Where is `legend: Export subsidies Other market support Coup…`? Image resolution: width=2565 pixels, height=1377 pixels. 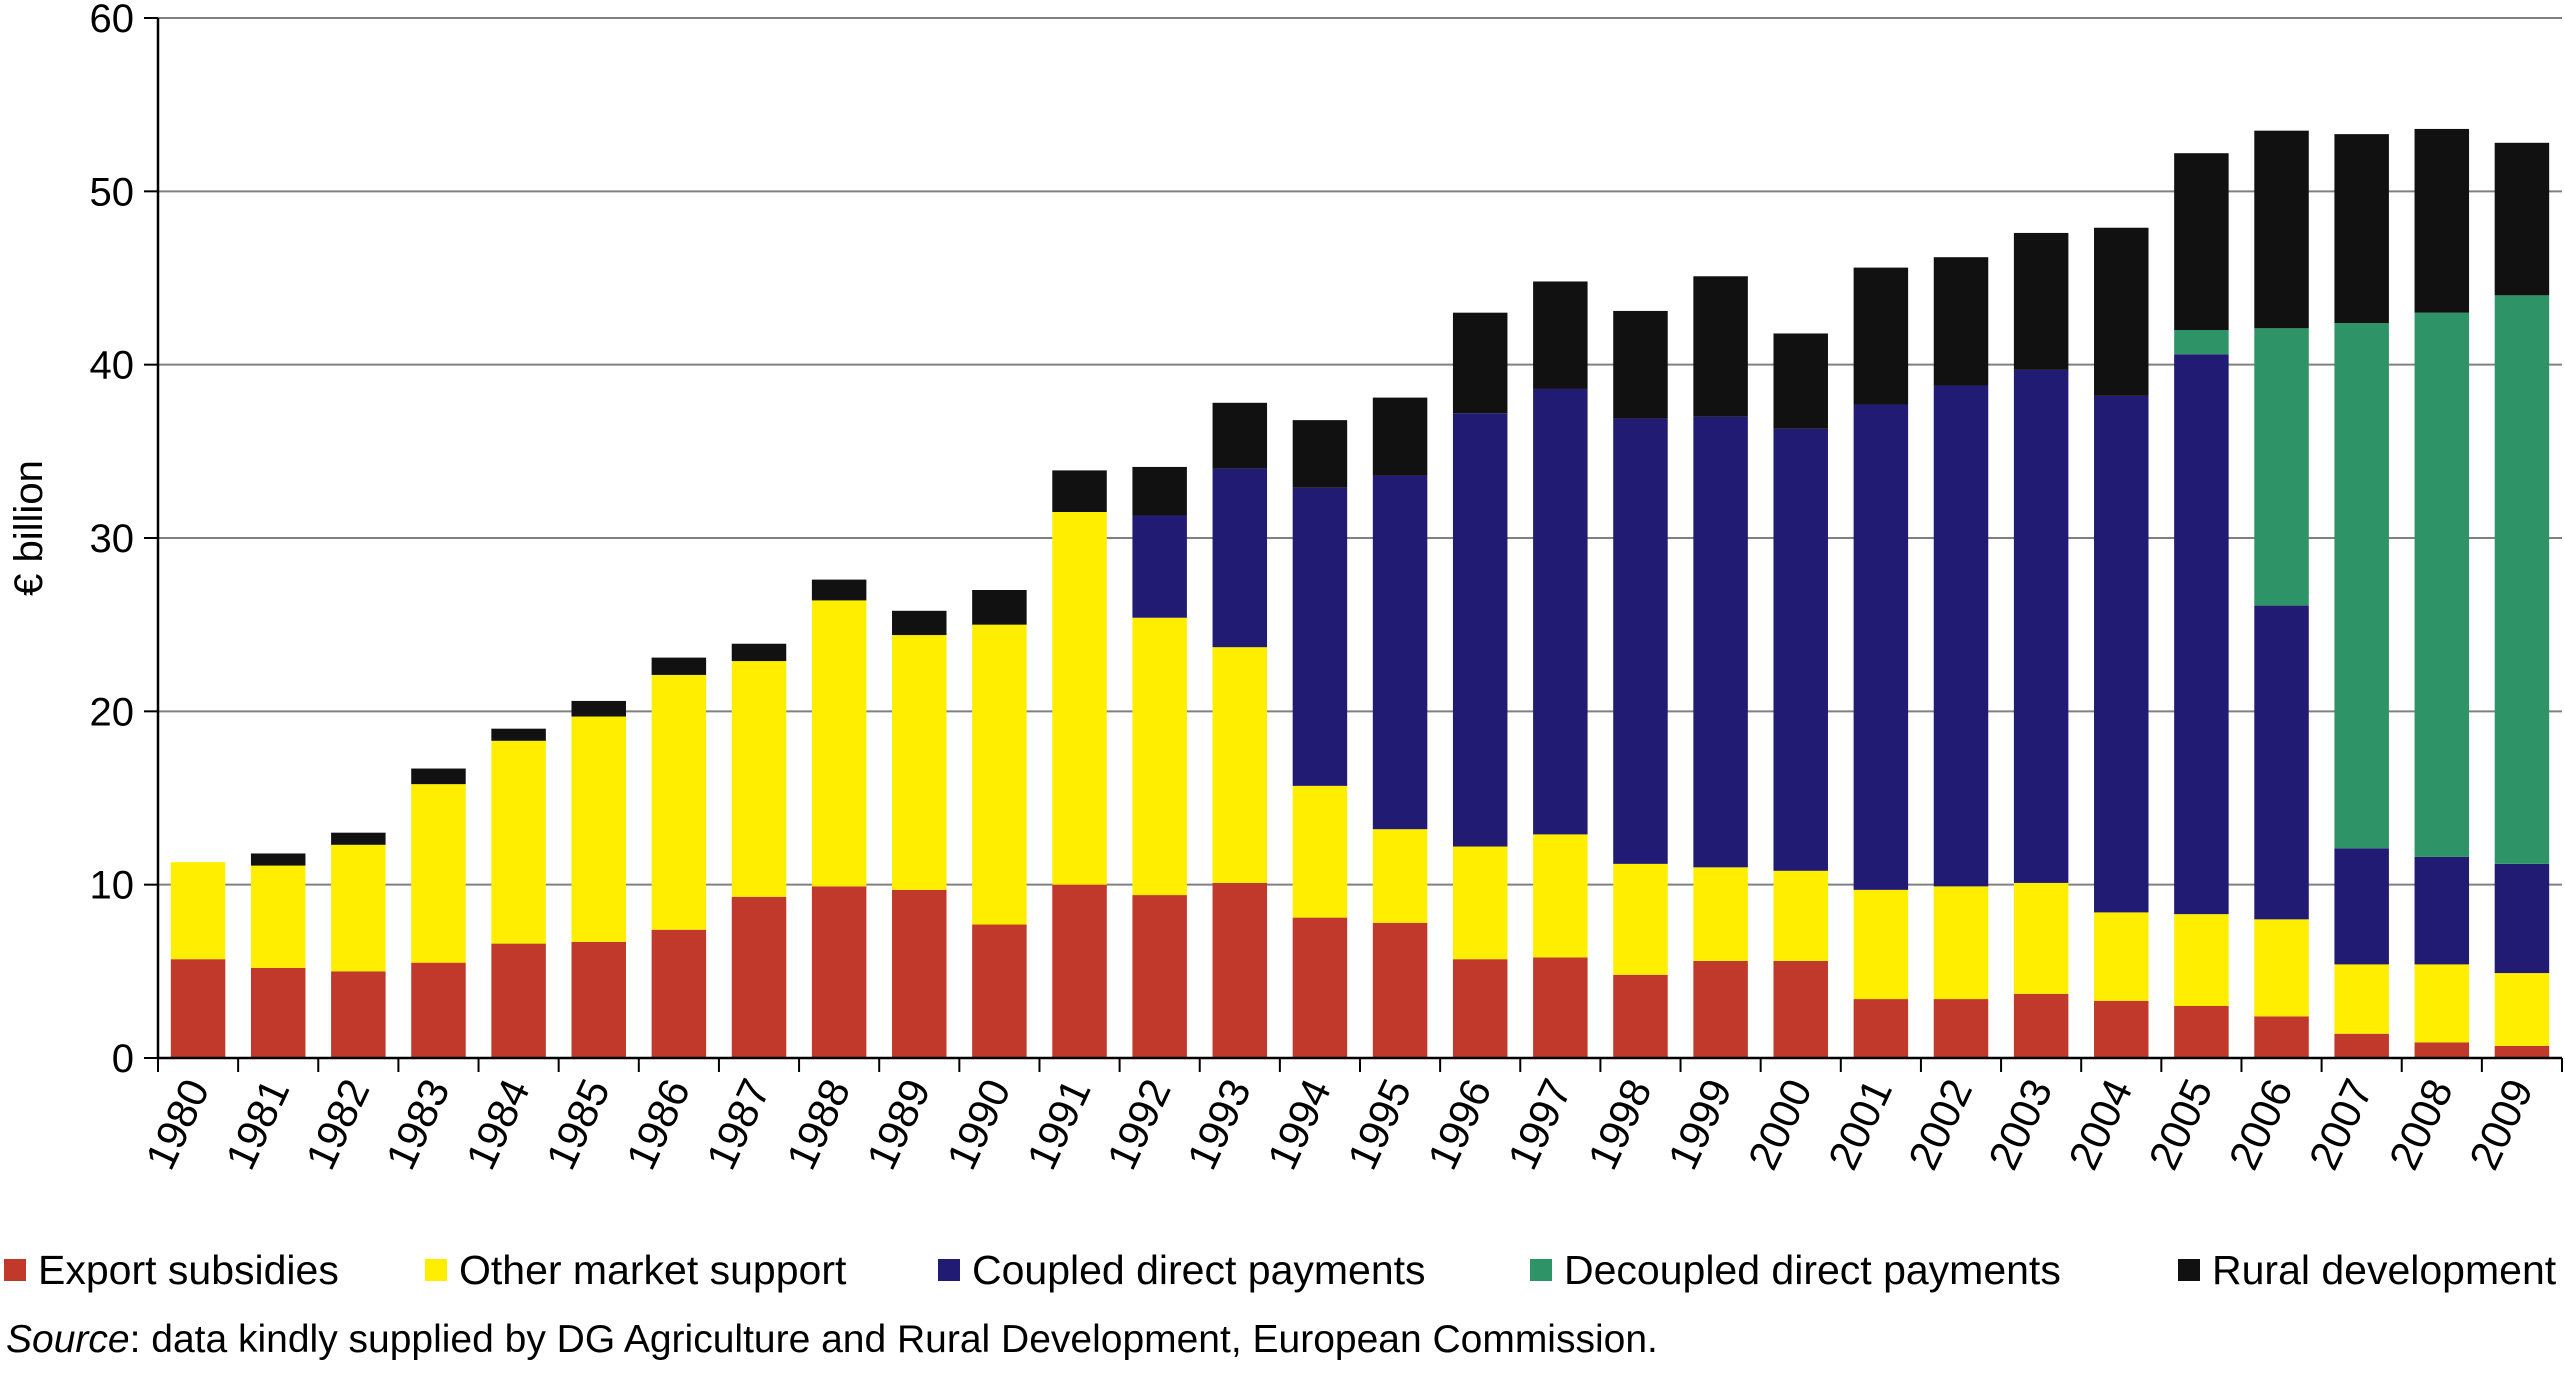 legend: Export subsidies Other market support Coup… is located at coordinates (1282, 1270).